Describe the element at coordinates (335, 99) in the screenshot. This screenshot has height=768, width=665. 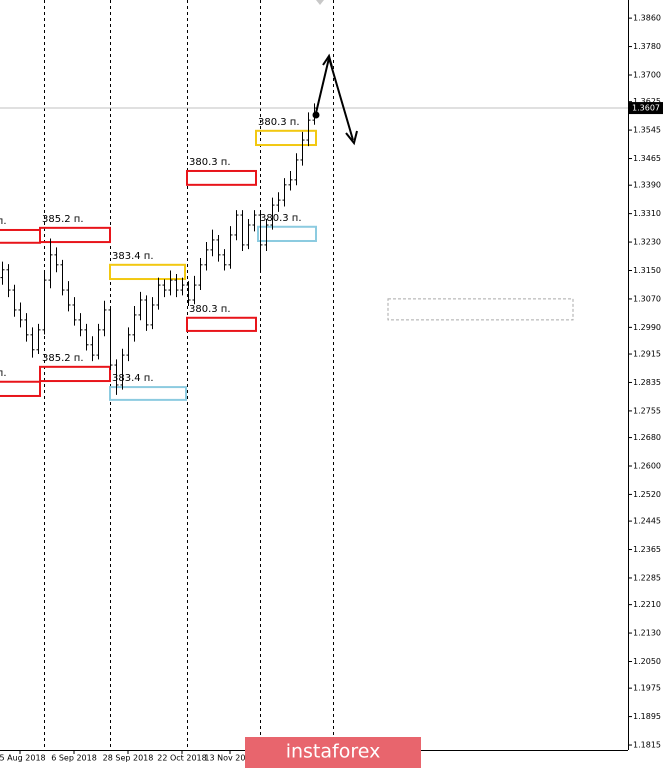
I see `forecast-arrow` at that location.